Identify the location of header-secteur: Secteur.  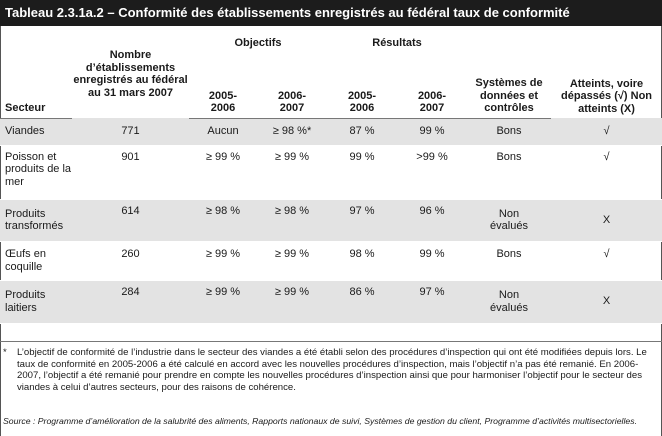
(36, 85).